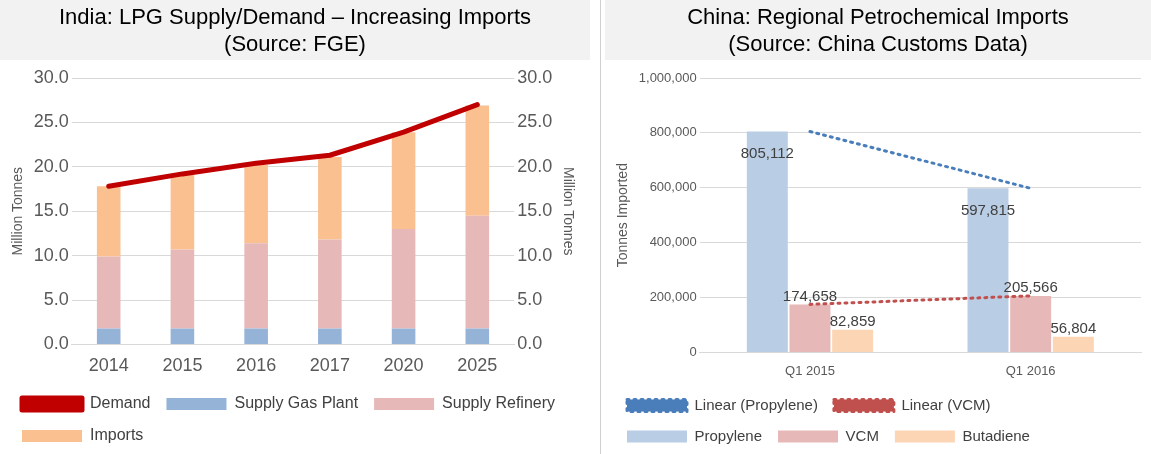  What do you see at coordinates (108, 365) in the screenshot?
I see `x-tick-label: 2014` at bounding box center [108, 365].